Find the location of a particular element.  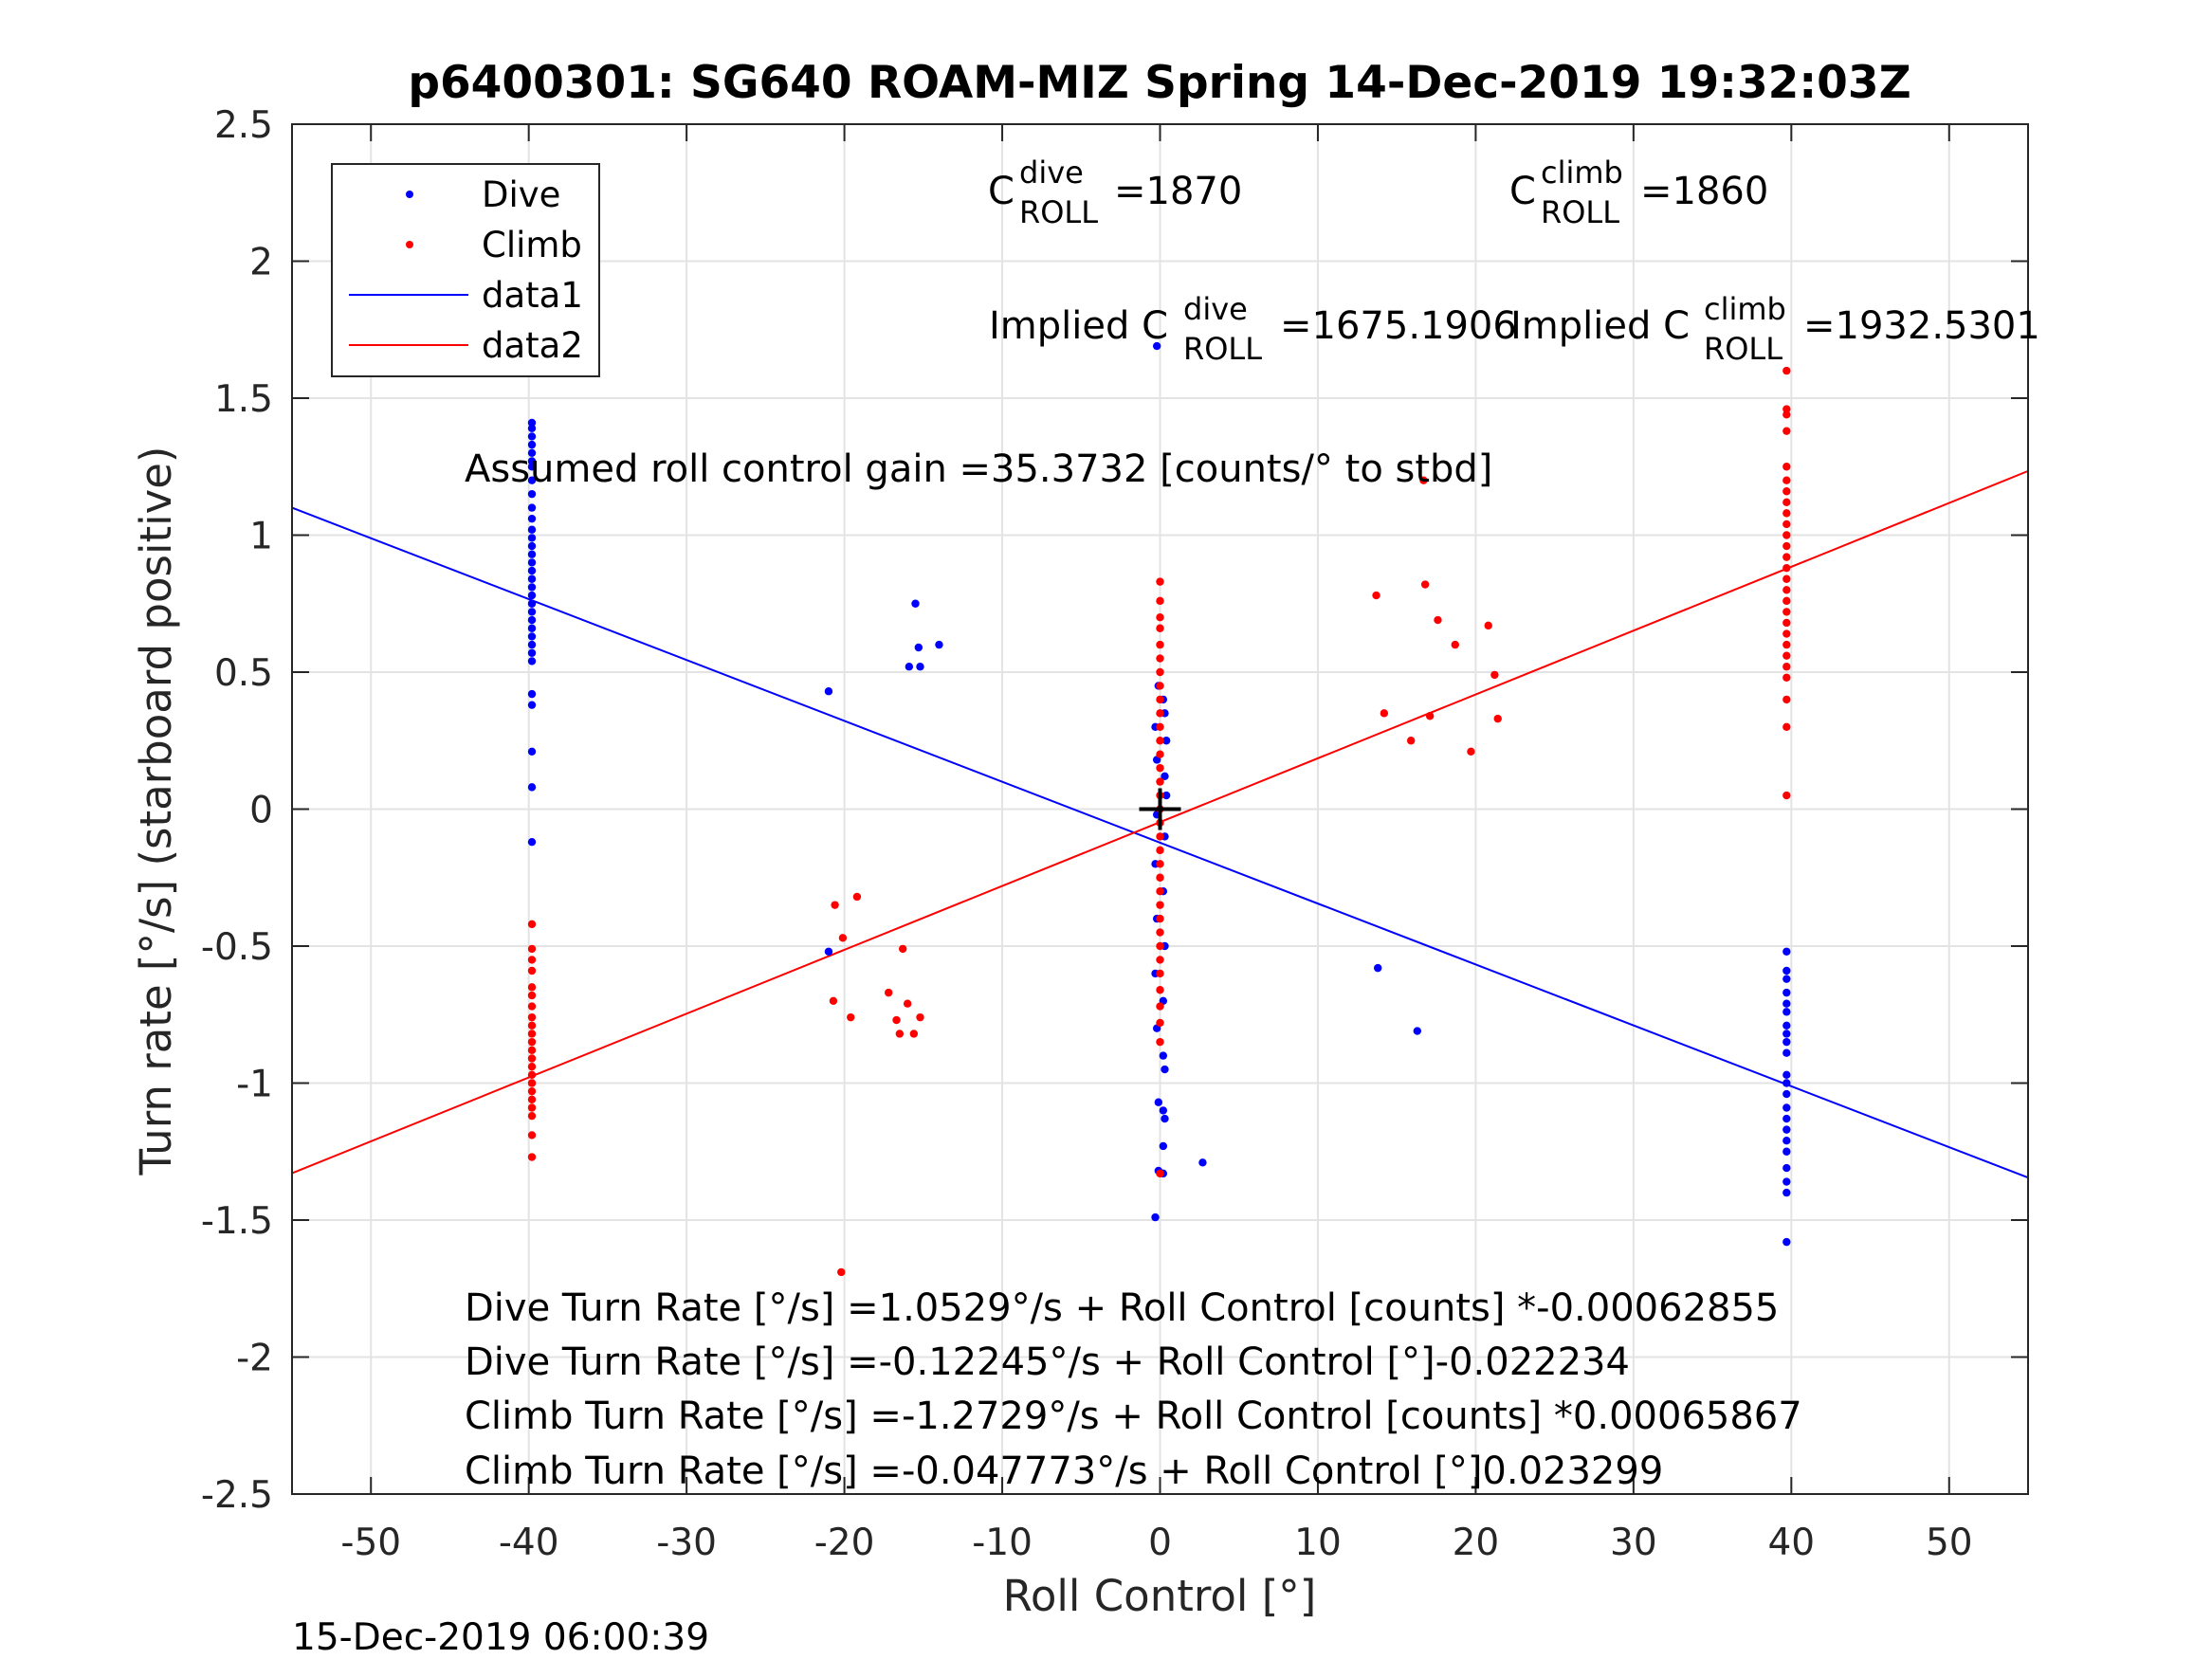

implied-climb-prefix: Implied C is located at coordinates (1600, 326).